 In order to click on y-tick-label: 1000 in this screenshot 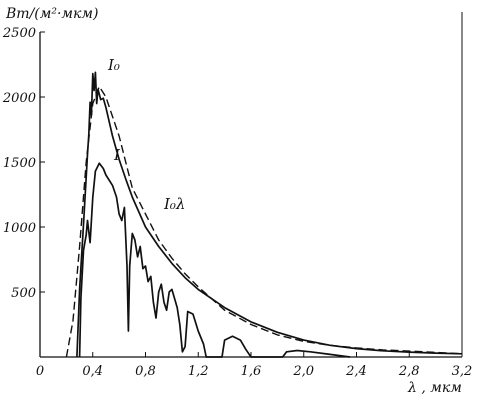, I will do `click(19, 228)`.